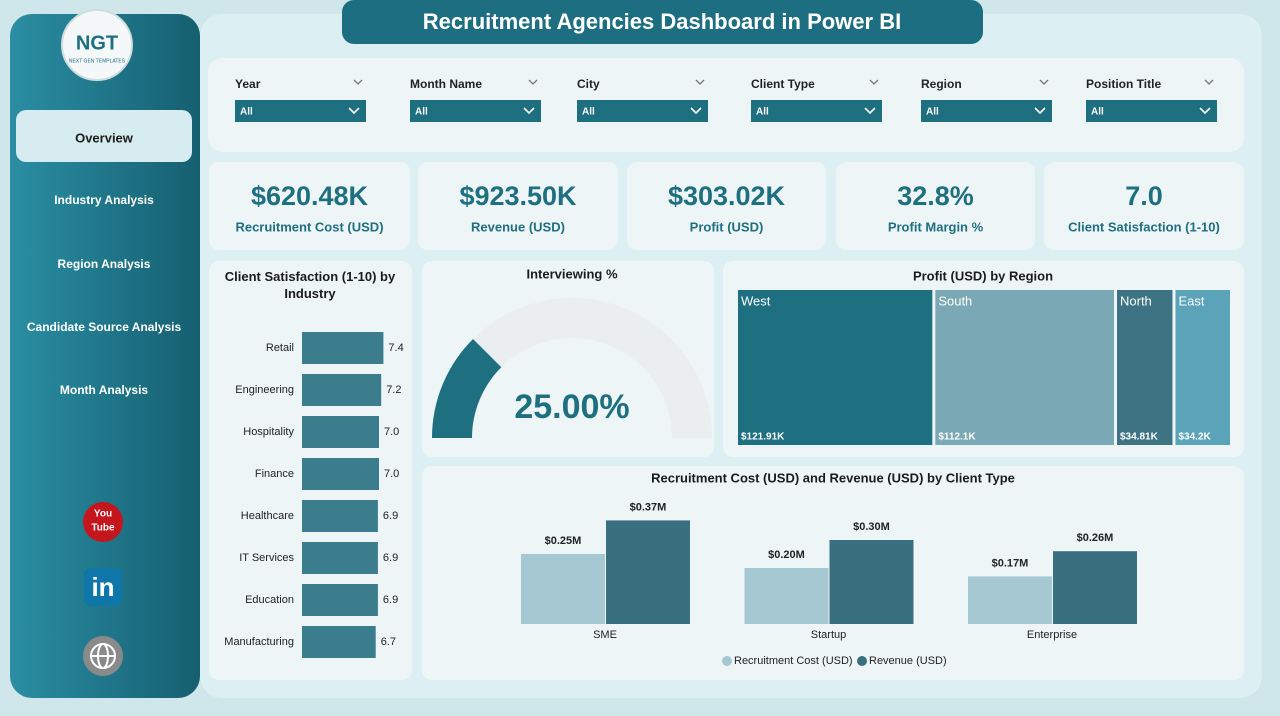  I want to click on tile-value: $112.1K, so click(957, 437).